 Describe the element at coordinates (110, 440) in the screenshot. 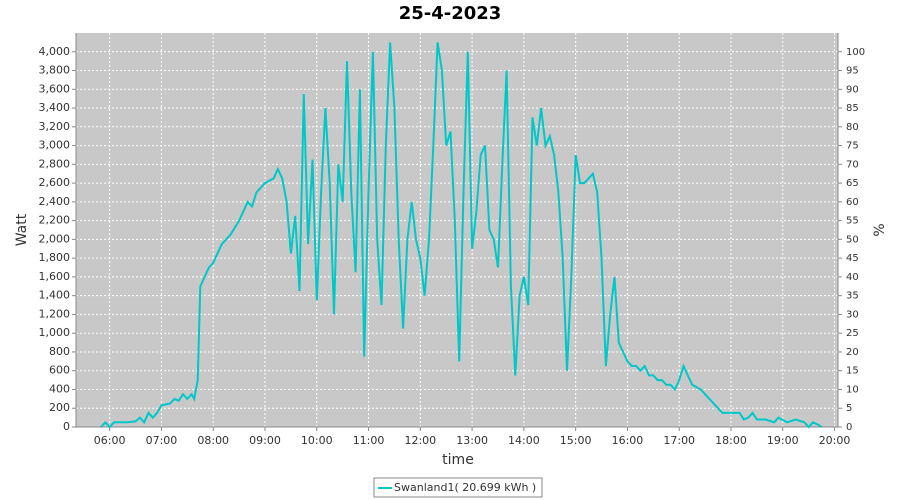

I see `x-tick-label: 06:00` at that location.